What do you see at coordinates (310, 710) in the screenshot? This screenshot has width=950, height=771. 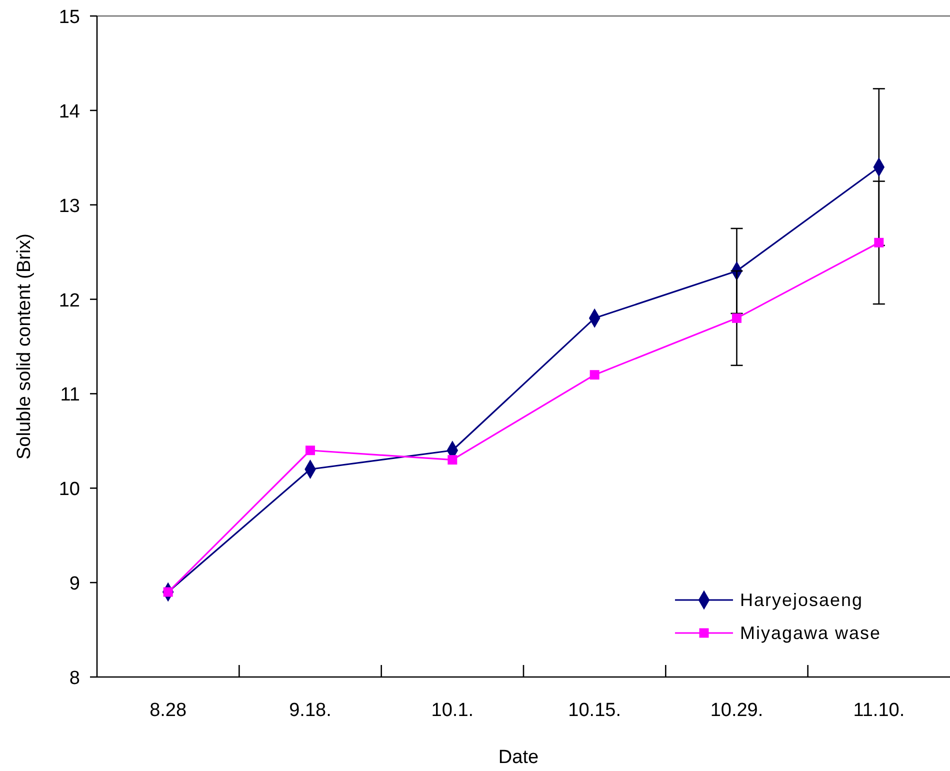 I see `x-tick-label: 9.18.` at bounding box center [310, 710].